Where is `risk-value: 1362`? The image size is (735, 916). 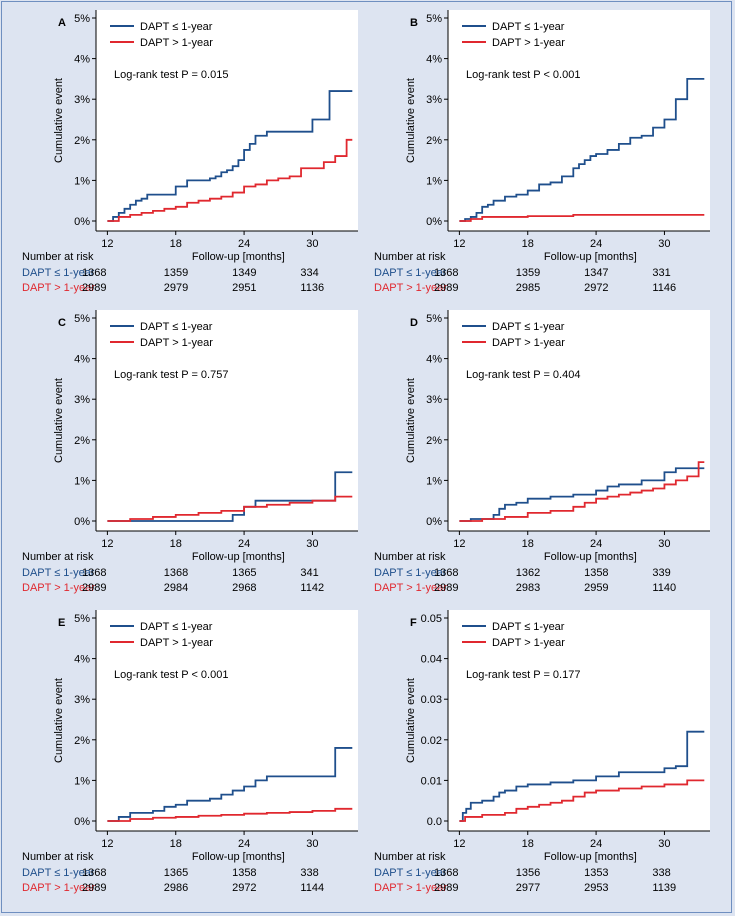
risk-value: 1362 is located at coordinates (528, 573).